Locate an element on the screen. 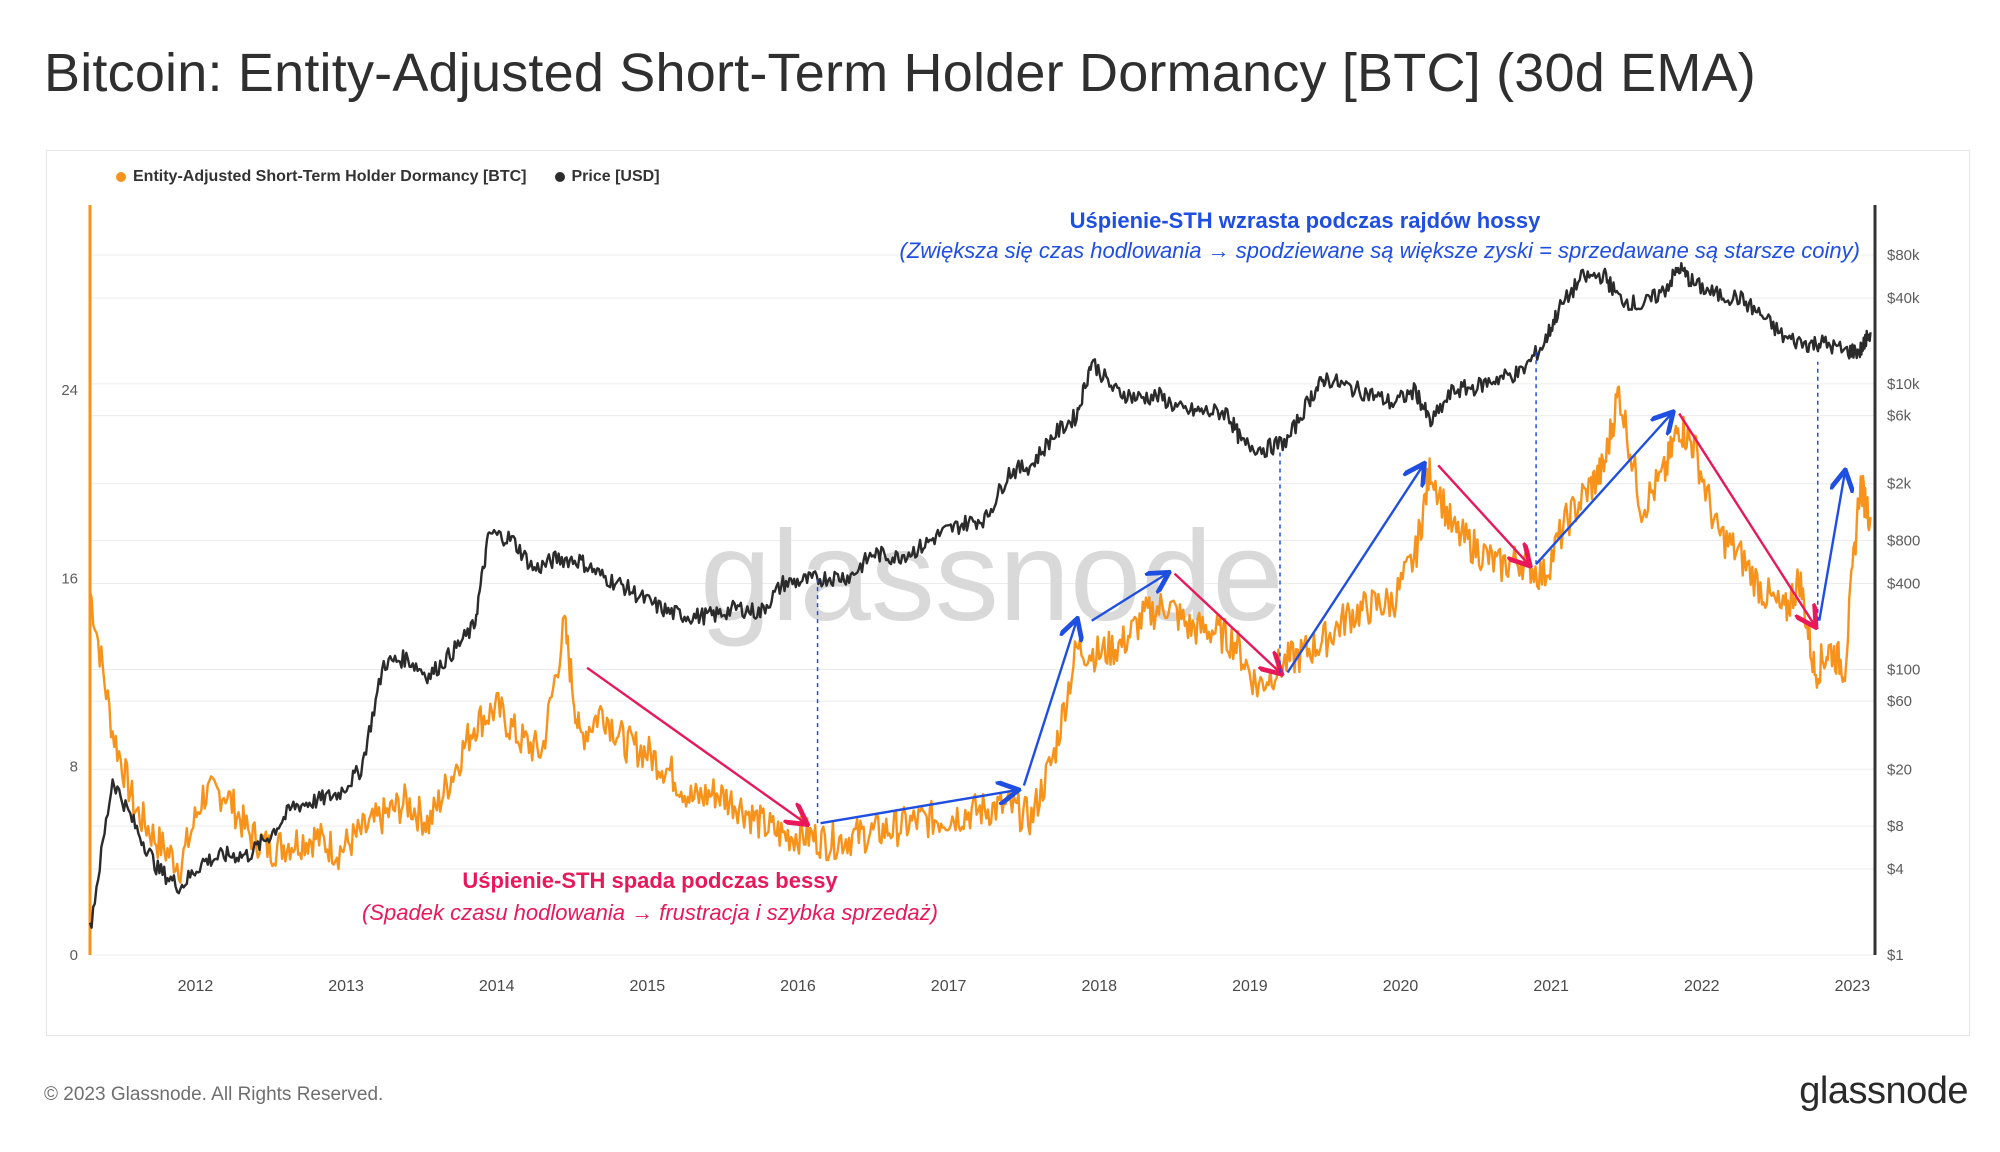 Image resolution: width=2000 pixels, height=1152 pixels. right-tick-11: $40k is located at coordinates (1903, 298).